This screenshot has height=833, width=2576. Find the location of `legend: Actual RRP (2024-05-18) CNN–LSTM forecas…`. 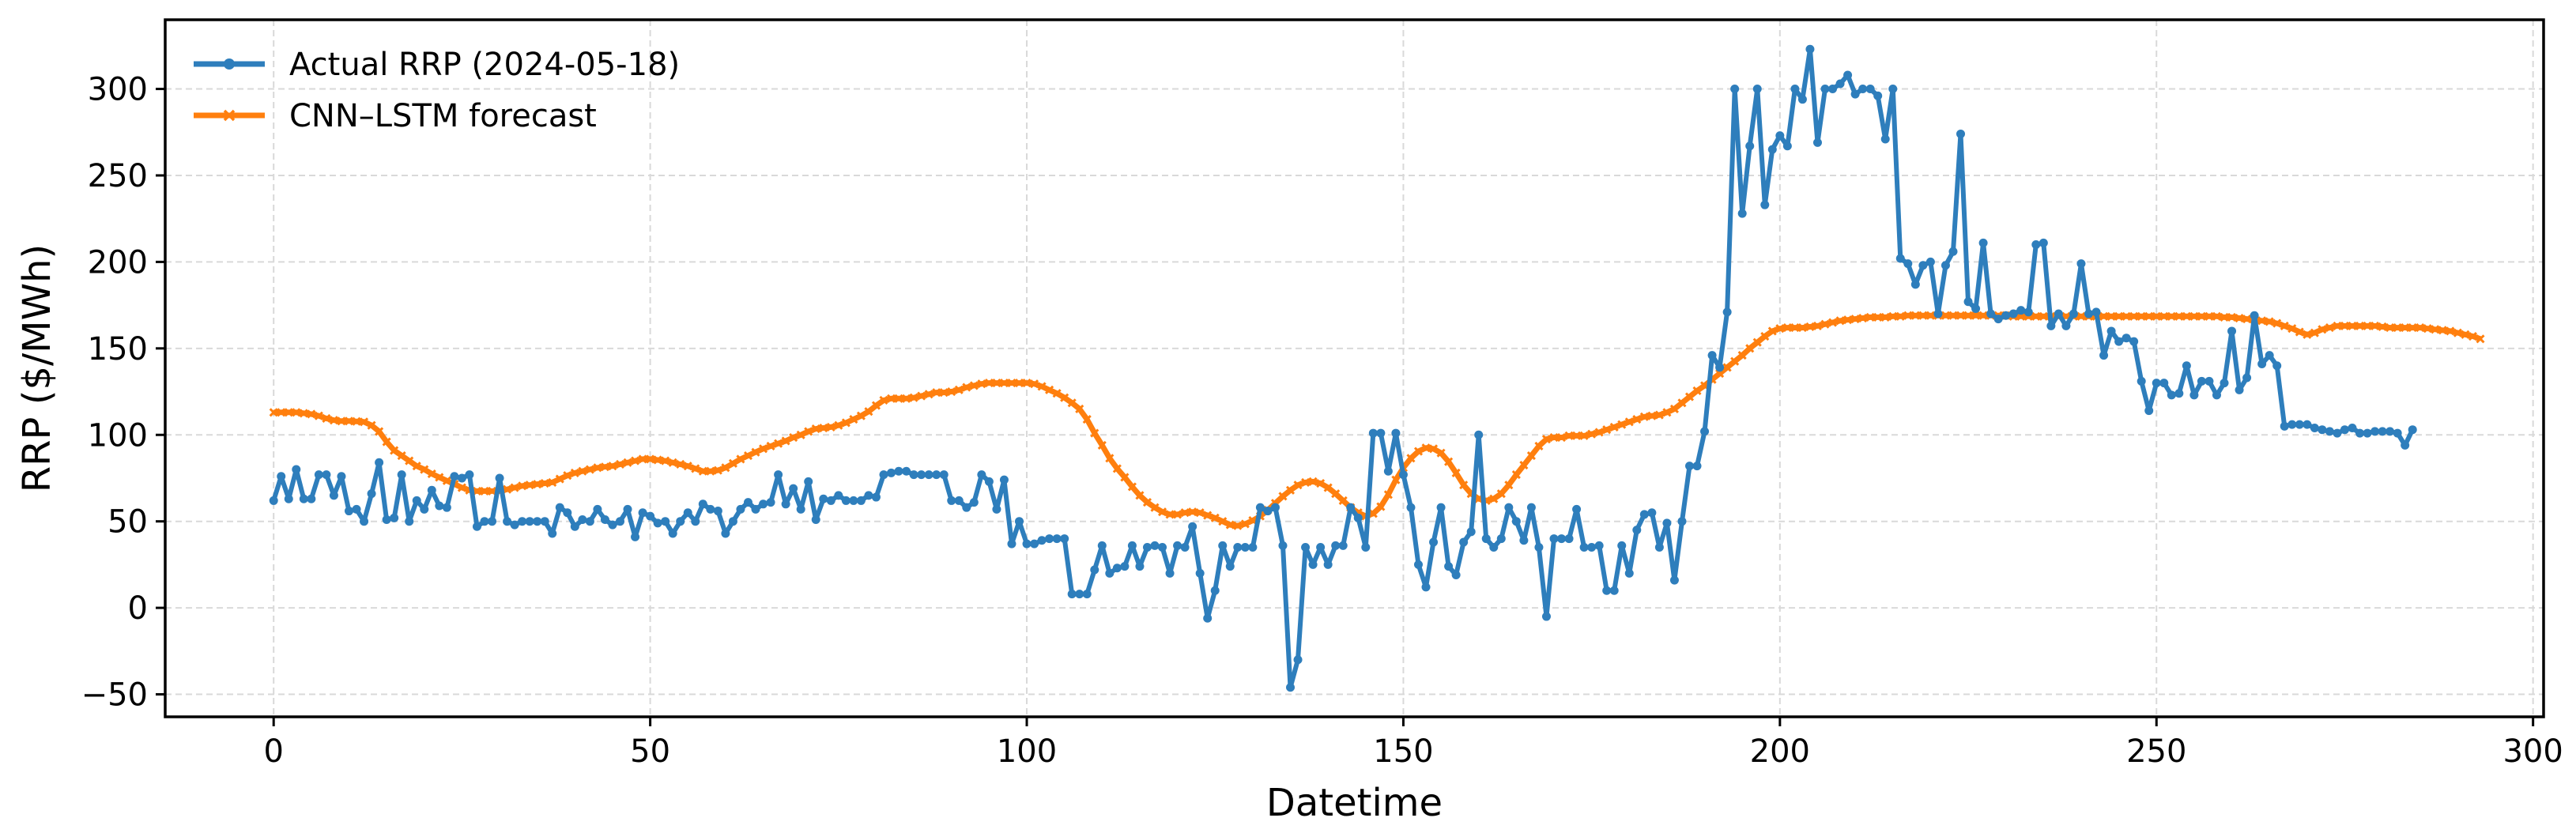

legend: Actual RRP (2024-05-18) CNN–LSTM forecas… is located at coordinates (437, 90).